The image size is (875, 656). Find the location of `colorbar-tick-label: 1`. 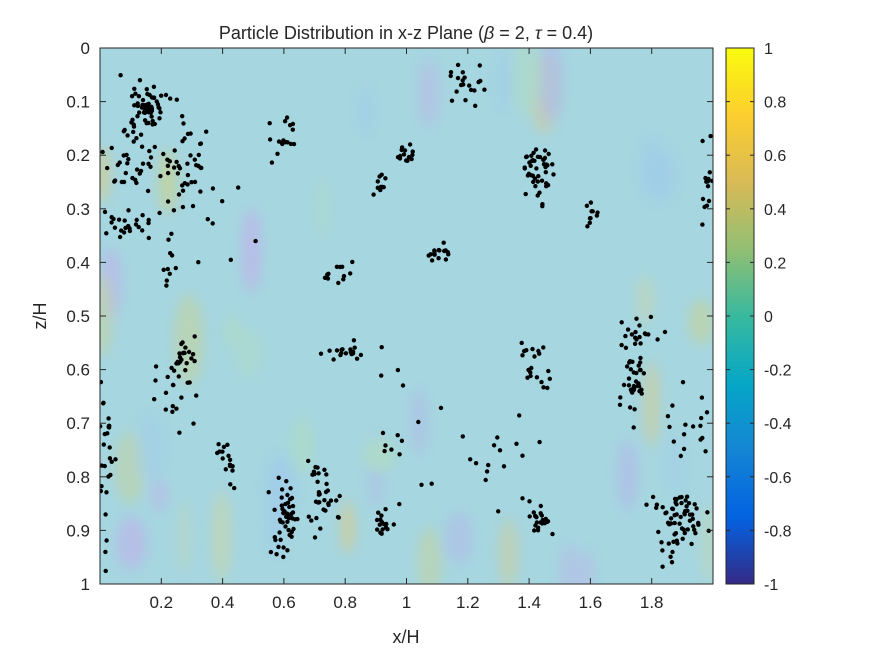

colorbar-tick-label: 1 is located at coordinates (768, 49).